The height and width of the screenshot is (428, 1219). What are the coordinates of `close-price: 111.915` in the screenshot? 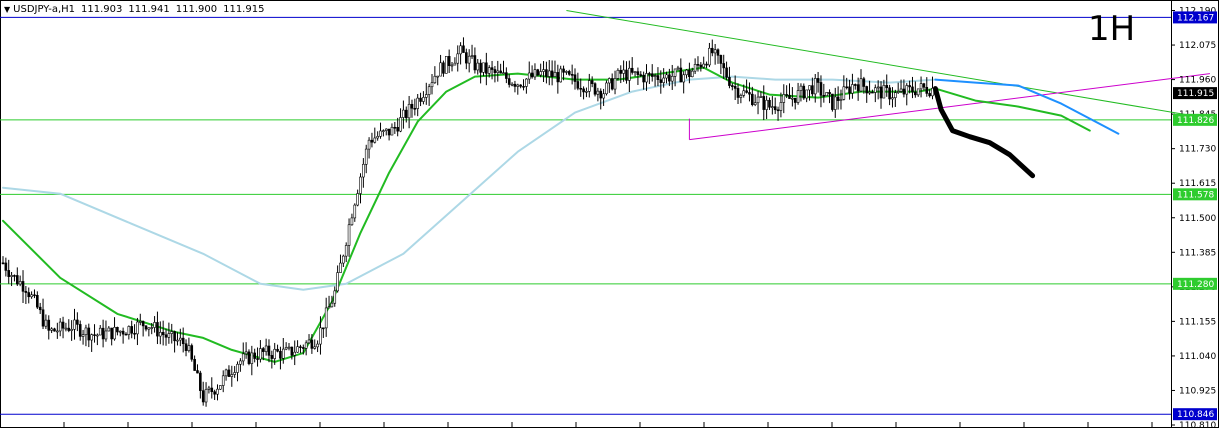 It's located at (244, 9).